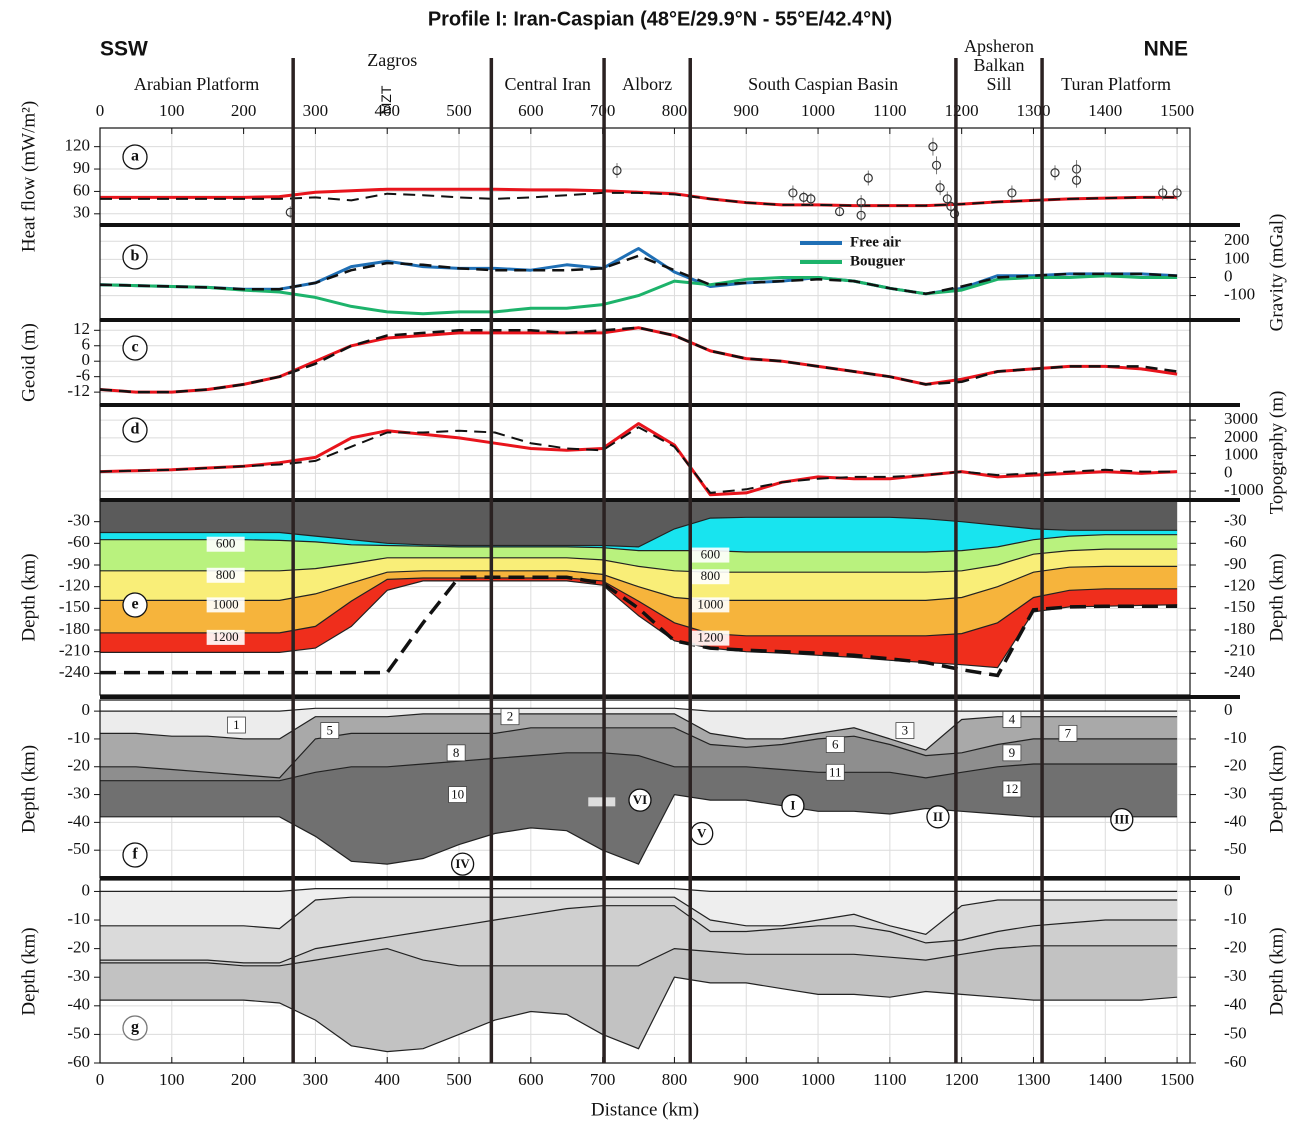 This screenshot has width=1298, height=1125. I want to click on annotation: MZT, so click(386, 99).